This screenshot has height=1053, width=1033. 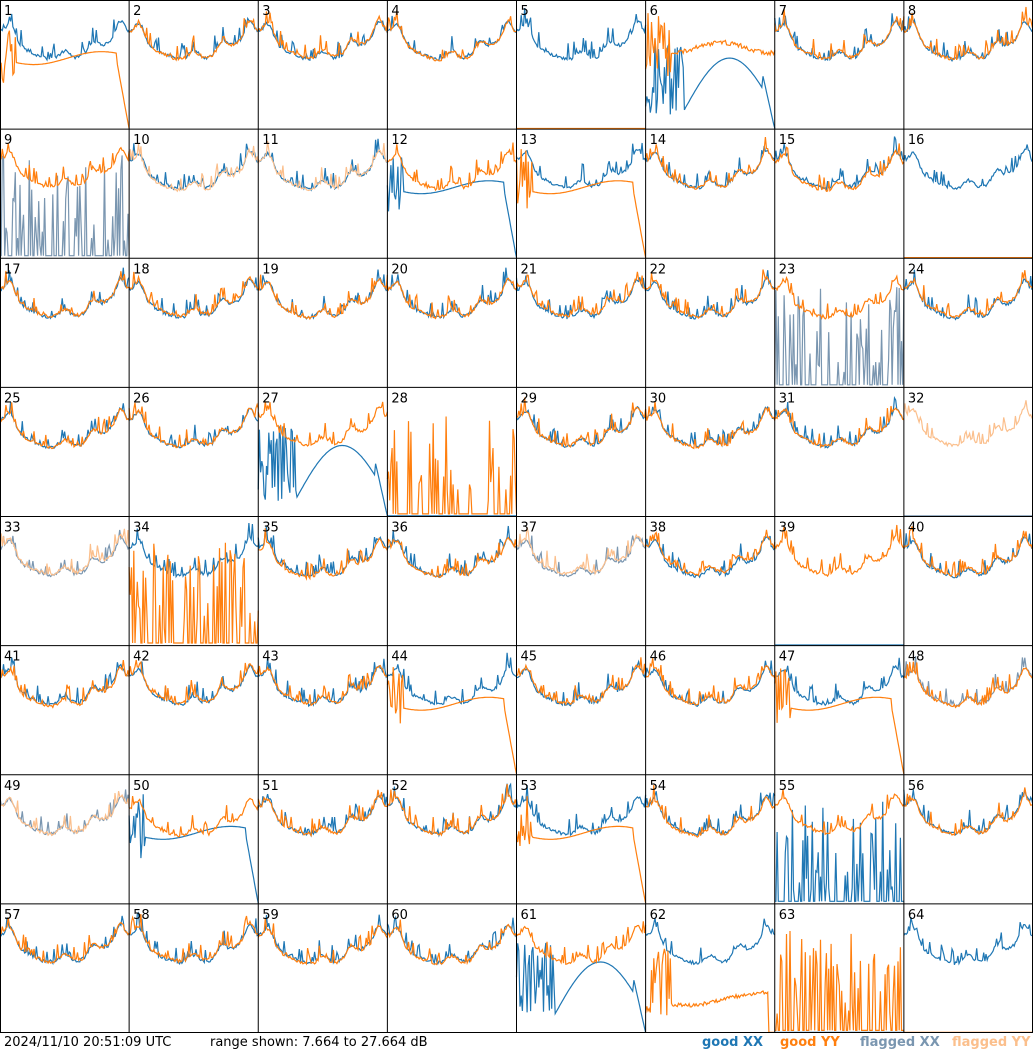 What do you see at coordinates (916, 528) in the screenshot?
I see `panel-40-label: 40` at bounding box center [916, 528].